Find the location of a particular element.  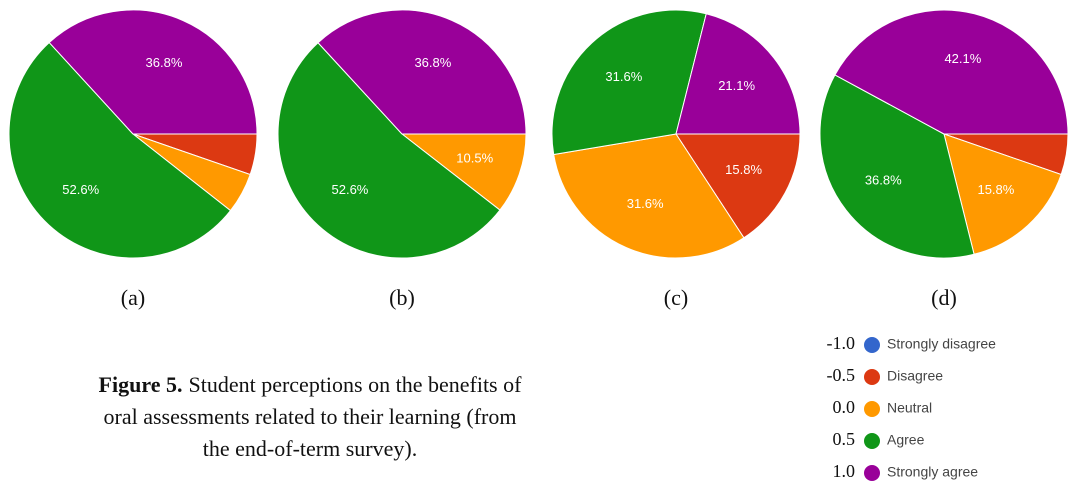

legend-label: Agree is located at coordinates (906, 440).